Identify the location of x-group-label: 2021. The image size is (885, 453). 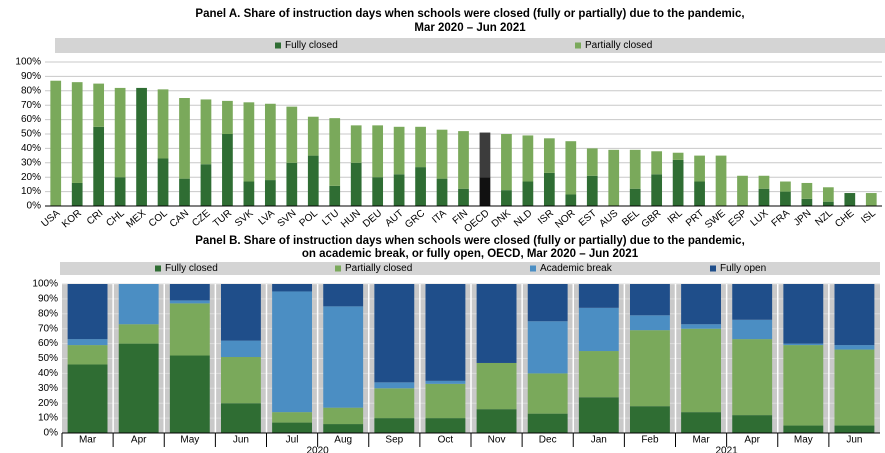
(727, 449).